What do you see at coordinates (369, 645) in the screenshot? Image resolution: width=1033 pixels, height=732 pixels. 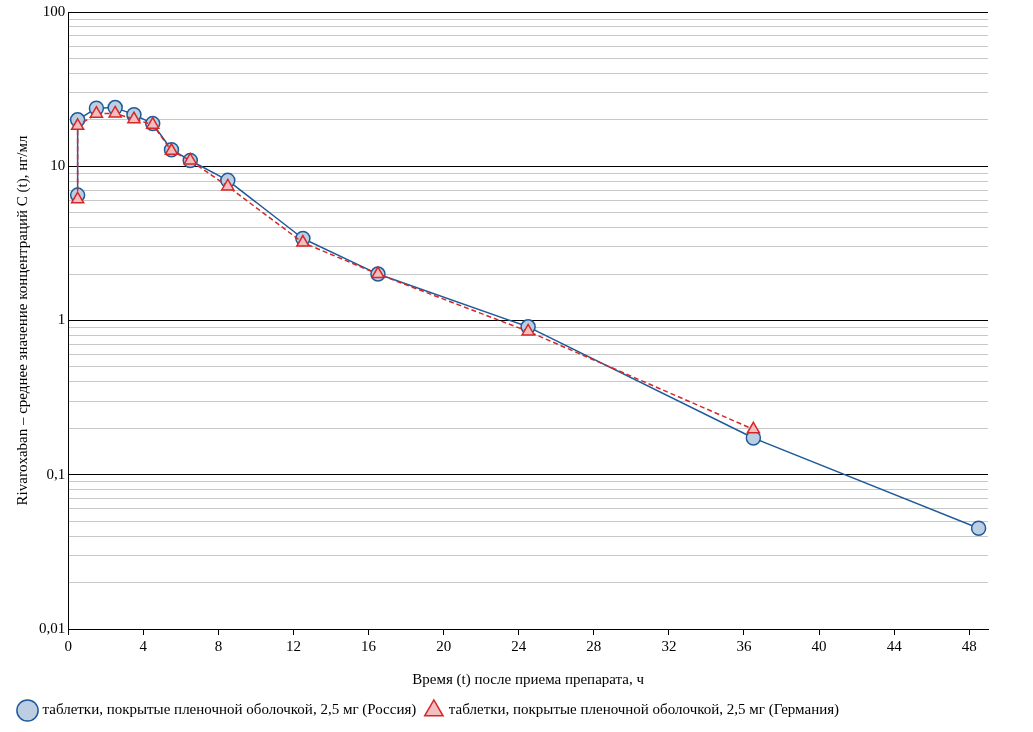 I see `x-tick-label: 16` at bounding box center [369, 645].